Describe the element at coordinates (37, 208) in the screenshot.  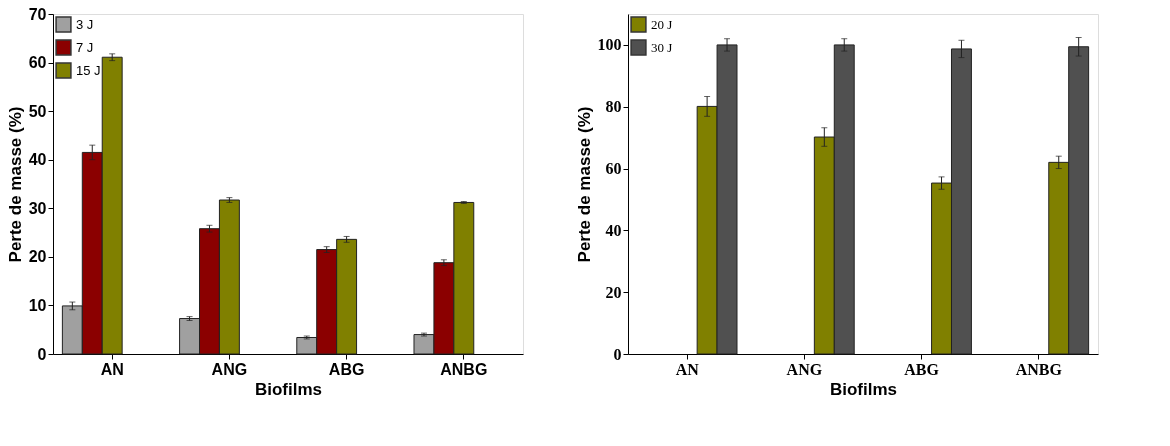
I see `y-tick-label: 30` at that location.